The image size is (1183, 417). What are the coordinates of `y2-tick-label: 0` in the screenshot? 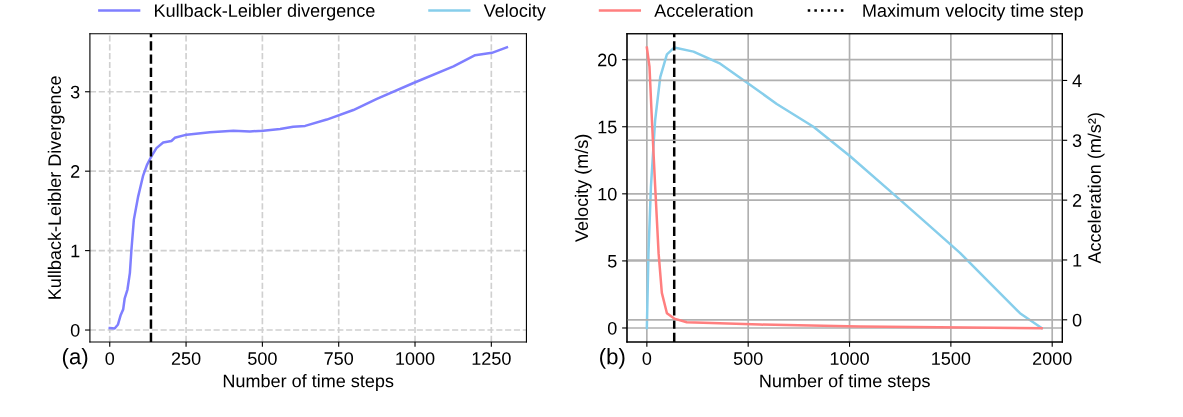 It's located at (1077, 320).